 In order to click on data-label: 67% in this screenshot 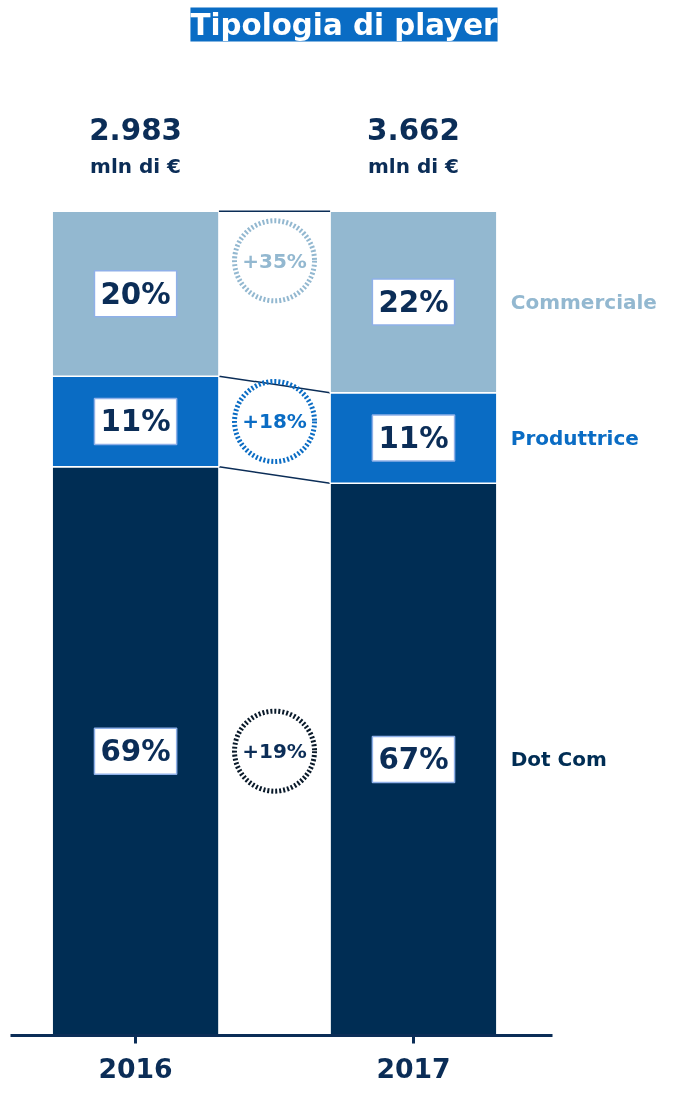, I will do `click(413, 759)`.